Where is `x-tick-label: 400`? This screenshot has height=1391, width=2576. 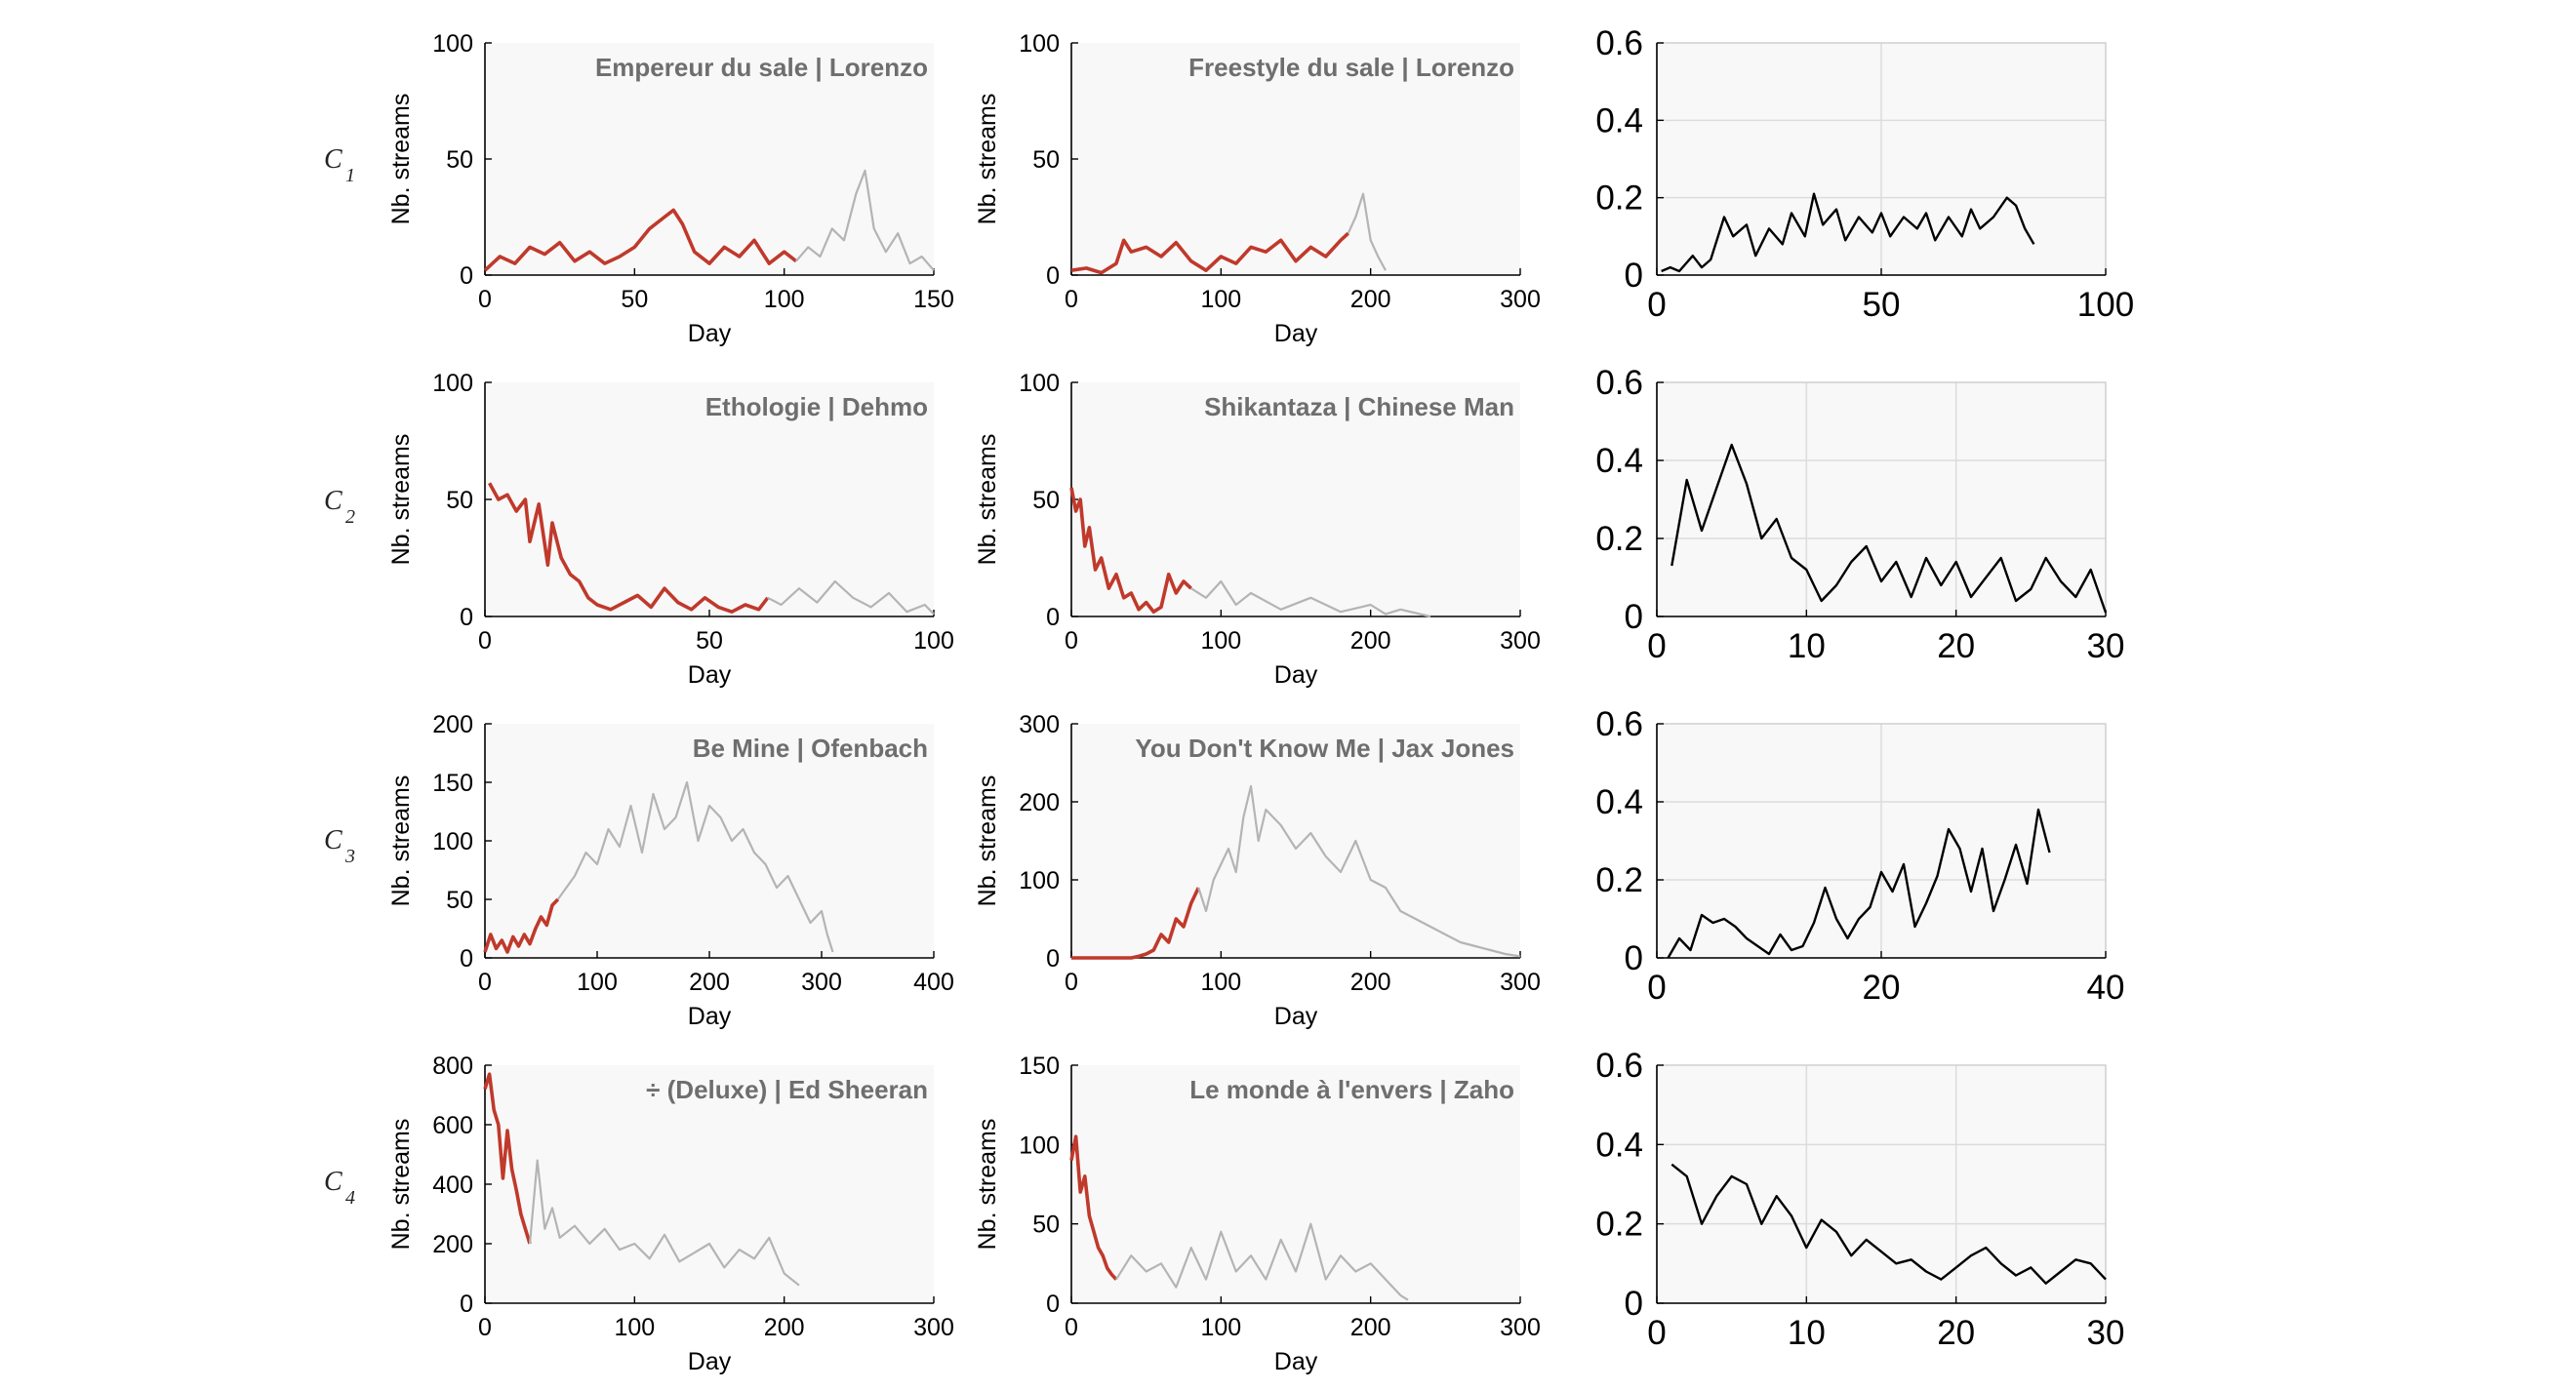
x-tick-label: 400 is located at coordinates (933, 982).